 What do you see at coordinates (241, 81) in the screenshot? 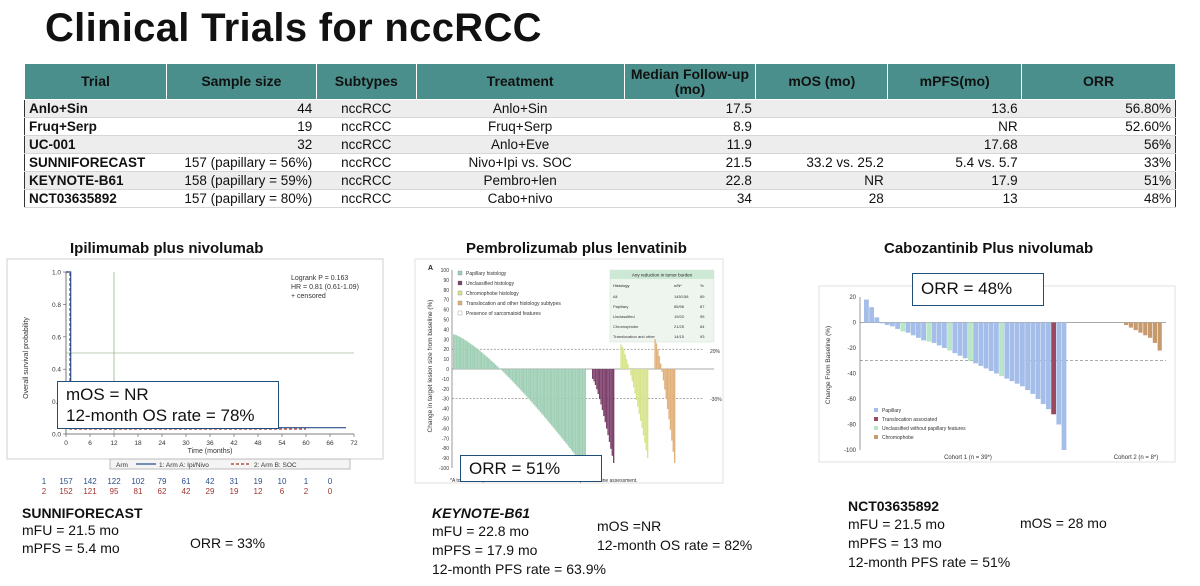
I see `header-sample-size: Sample size` at bounding box center [241, 81].